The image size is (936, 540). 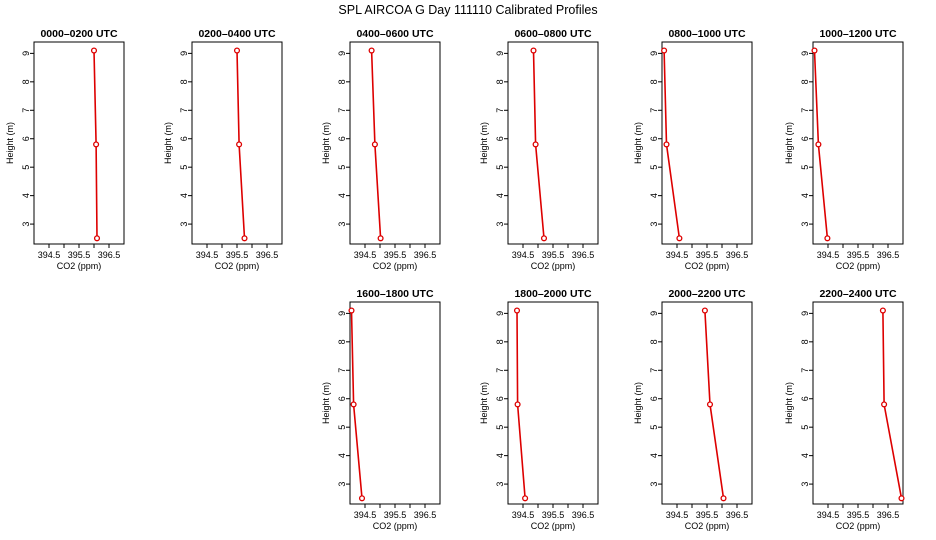 I want to click on panel-title: 0600–0800 UTC, so click(x=552, y=34).